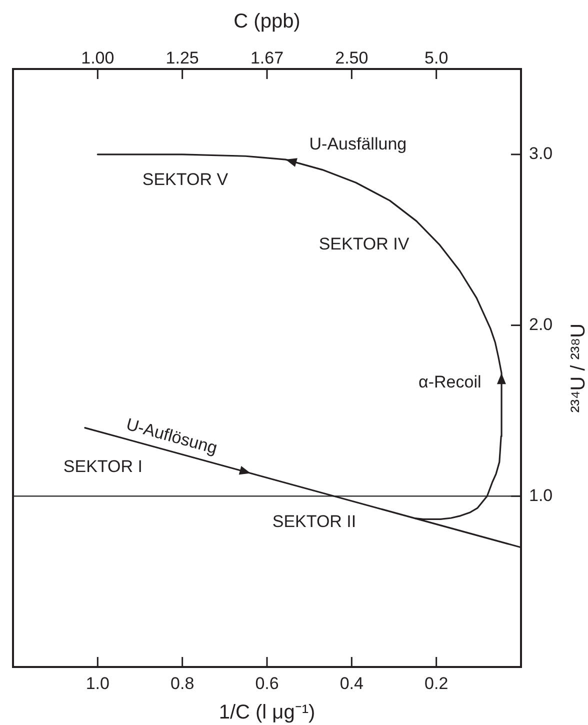 The image size is (588, 725). I want to click on x-tick-label: 0.6, so click(267, 683).